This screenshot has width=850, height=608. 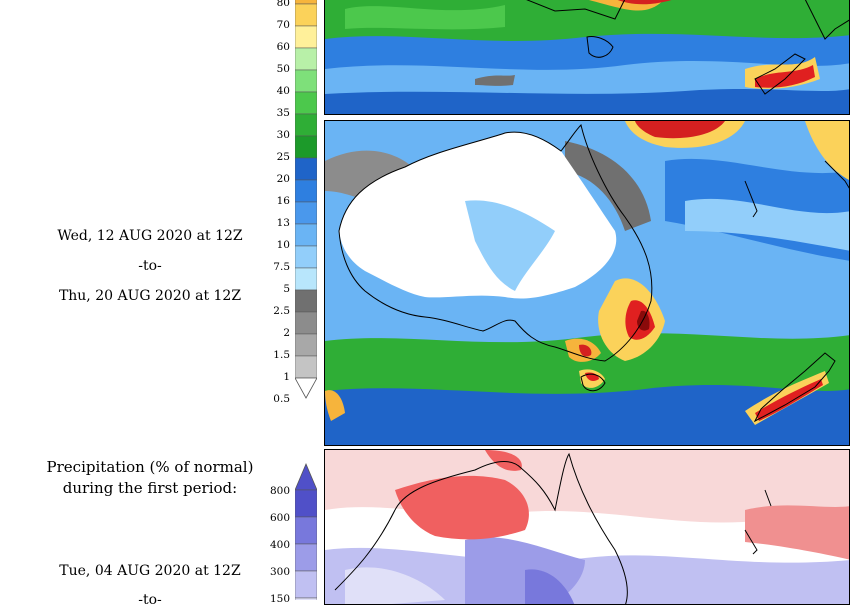 I want to click on anomaly-tick-label: 300, so click(x=279, y=572).